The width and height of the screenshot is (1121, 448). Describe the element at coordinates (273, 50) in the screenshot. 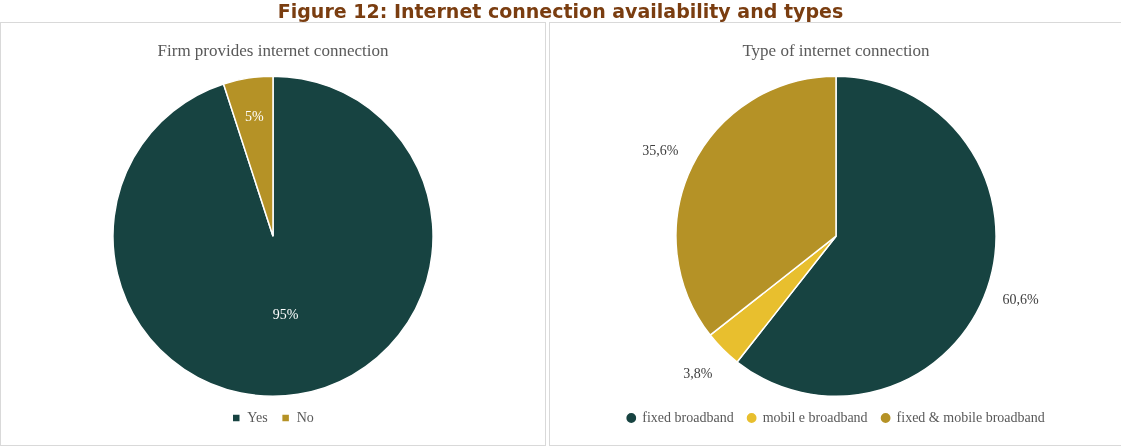

I see `chart-title: Firm provides internet connection` at that location.